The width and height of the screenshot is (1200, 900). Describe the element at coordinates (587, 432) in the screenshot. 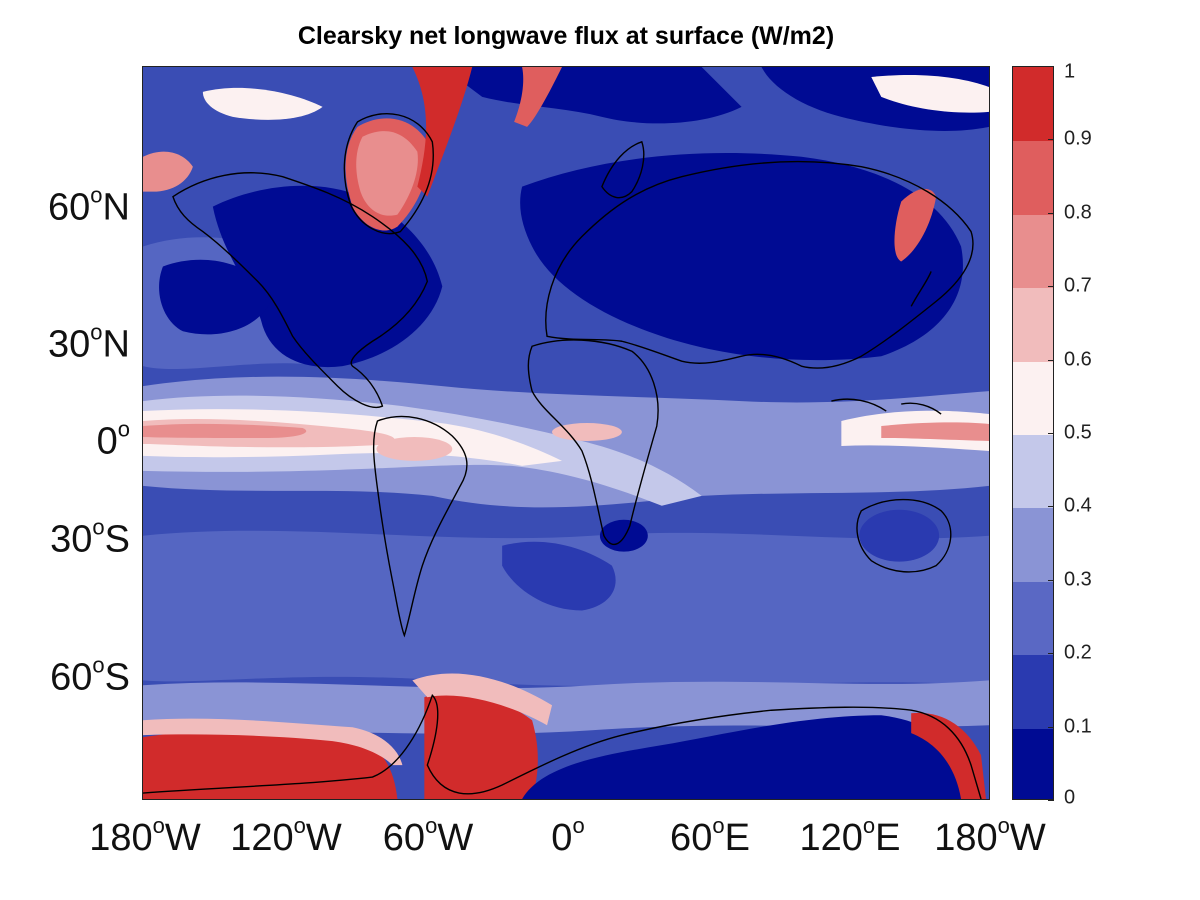

I see `field-africa-pink` at that location.